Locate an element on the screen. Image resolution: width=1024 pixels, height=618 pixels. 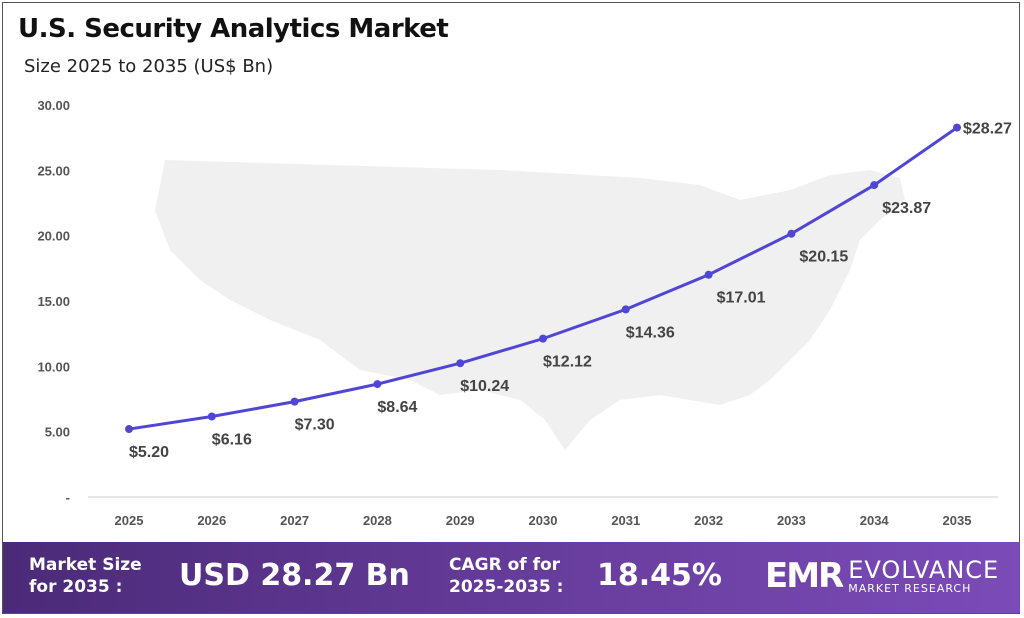
x-tick-label: 2030 is located at coordinates (543, 520).